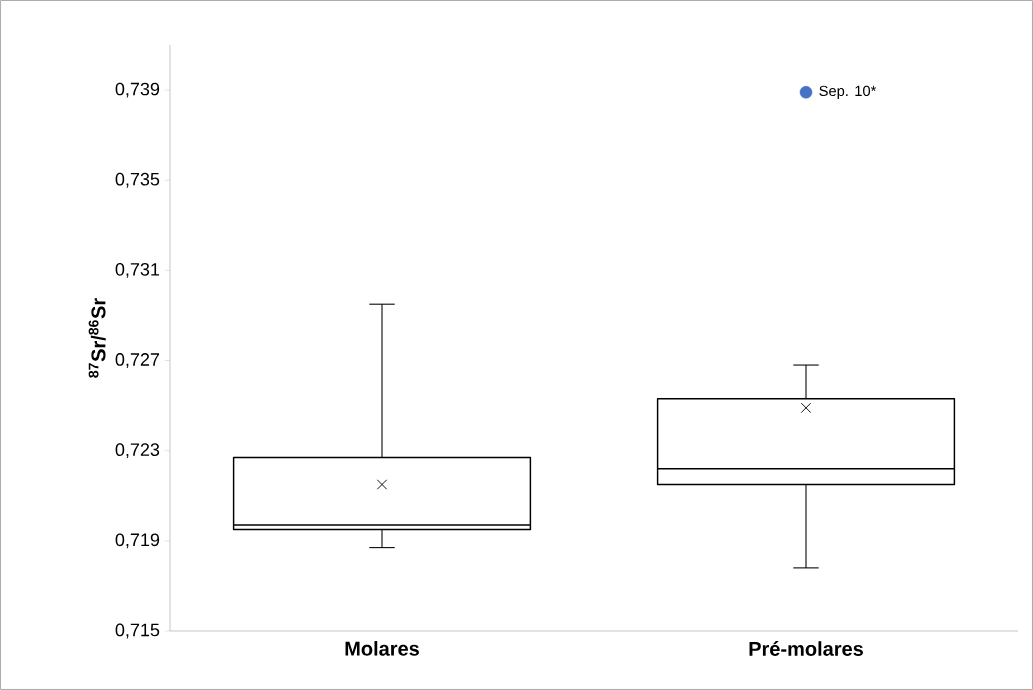 This screenshot has width=1033, height=690. Describe the element at coordinates (137, 180) in the screenshot. I see `y-tick-label: 0,735` at that location.